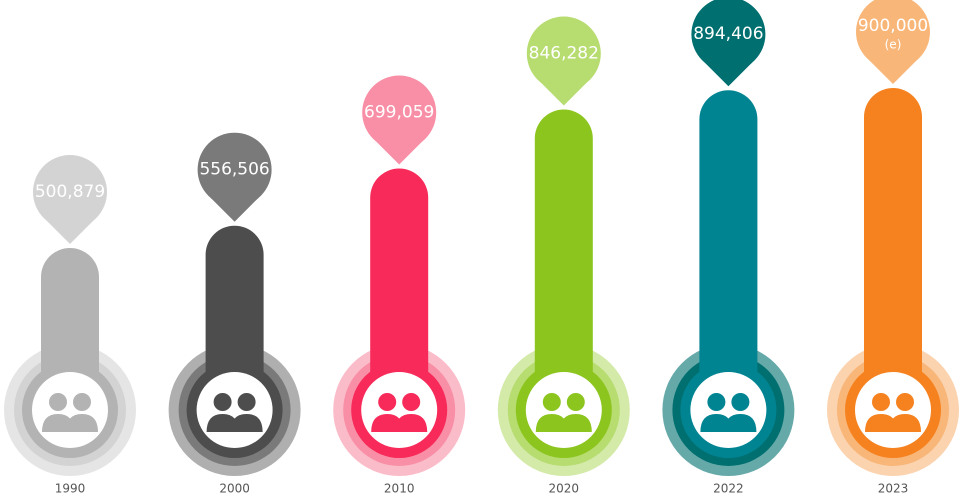 Image resolution: width=961 pixels, height=500 pixels. What do you see at coordinates (893, 26) in the screenshot?
I see `value-label: 900,000` at bounding box center [893, 26].